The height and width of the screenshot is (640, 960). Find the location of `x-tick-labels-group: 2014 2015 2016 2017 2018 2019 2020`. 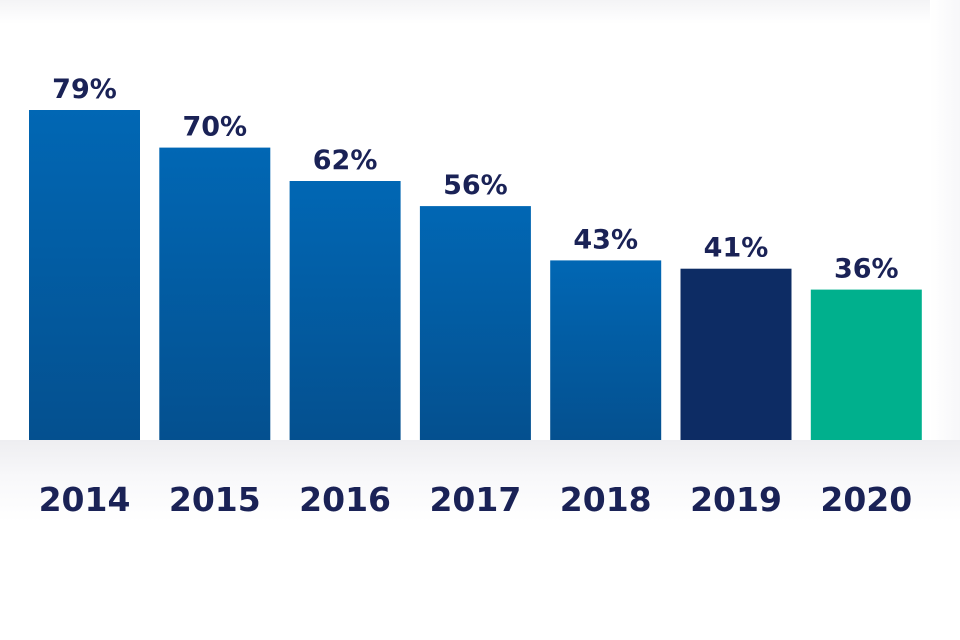

x-tick-labels-group: 2014 2015 2016 2017 2018 2019 2020 is located at coordinates (476, 499).